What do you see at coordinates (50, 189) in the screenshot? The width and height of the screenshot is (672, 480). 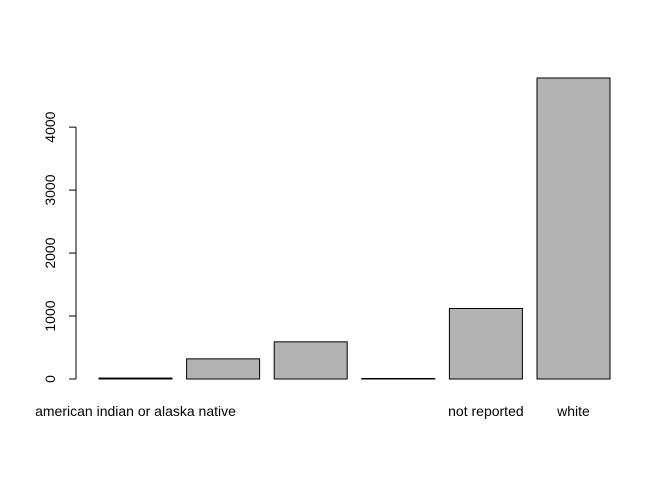 I see `y-tick-label: 3000` at bounding box center [50, 189].